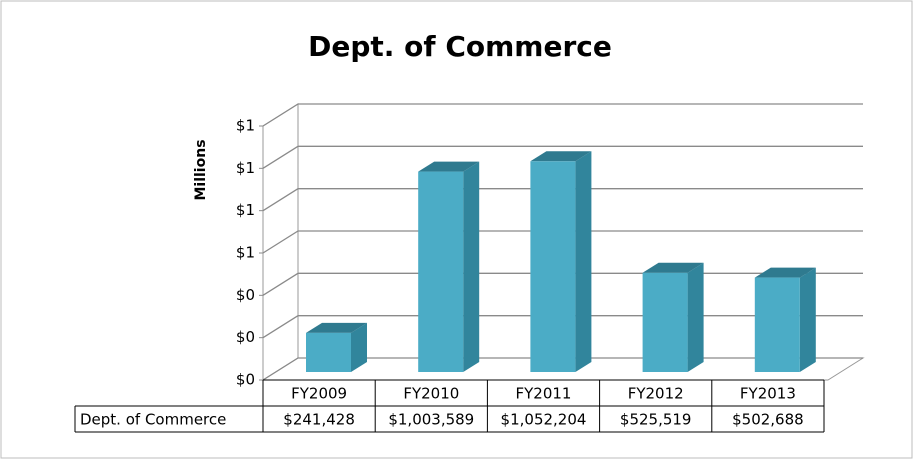 This screenshot has height=459, width=913. Describe the element at coordinates (768, 394) in the screenshot. I see `x-tick-label: FY2013` at that location.